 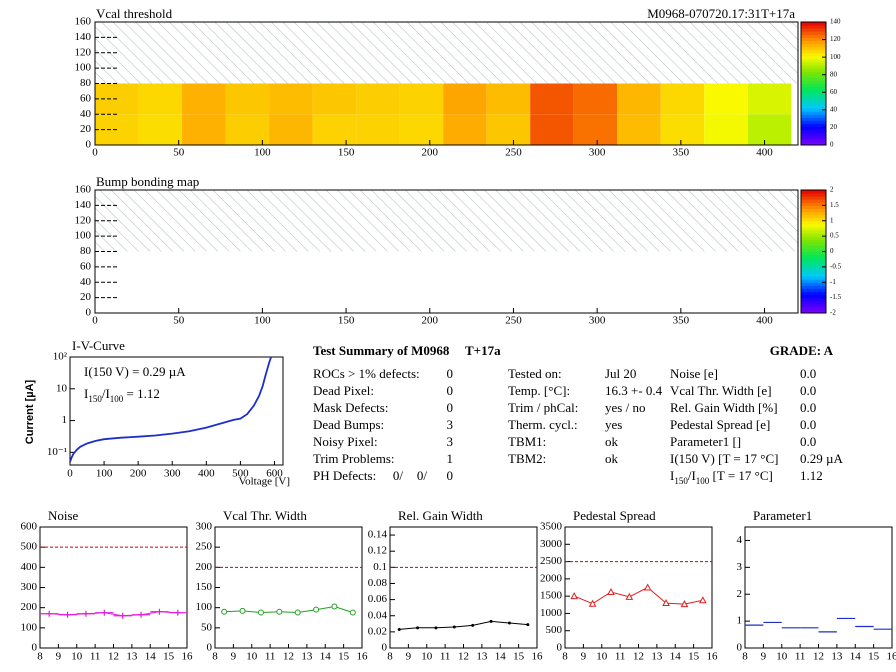 What do you see at coordinates (834, 205) in the screenshot?
I see `colorbar-label: 1.5` at bounding box center [834, 205].